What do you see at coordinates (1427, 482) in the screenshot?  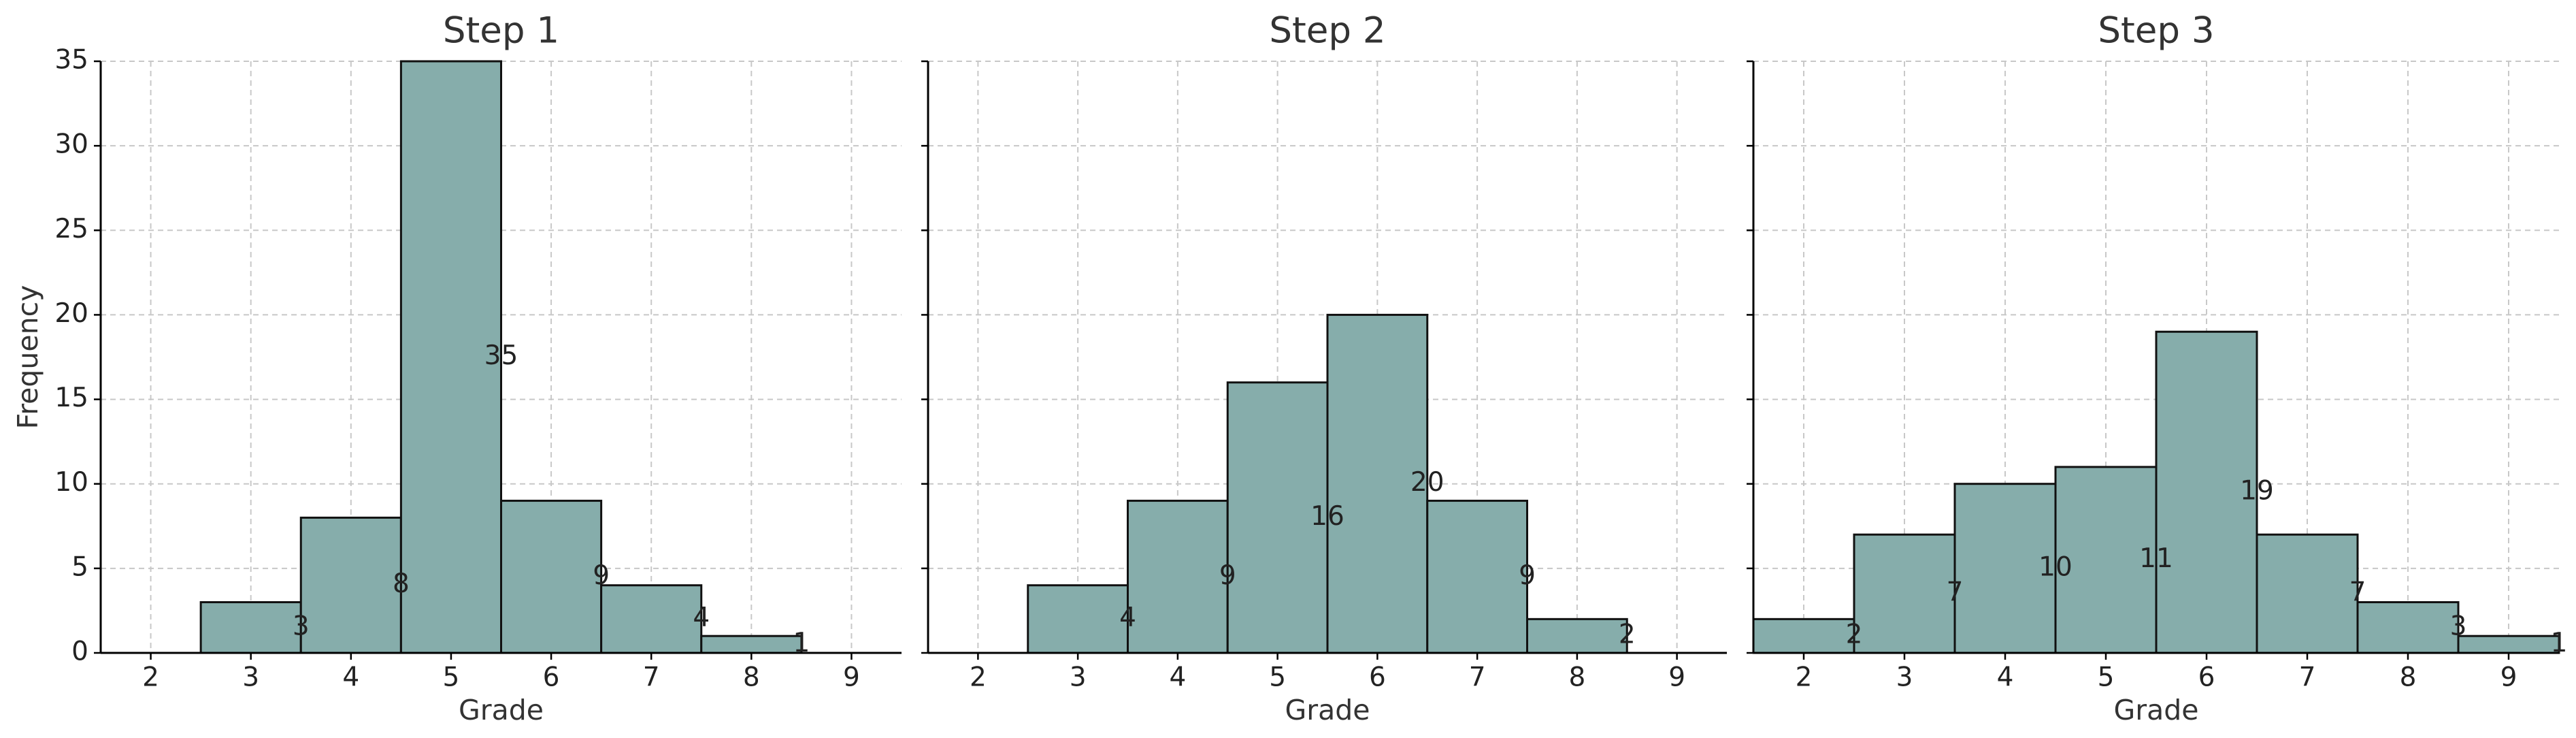 I see `data-label: 20` at bounding box center [1427, 482].